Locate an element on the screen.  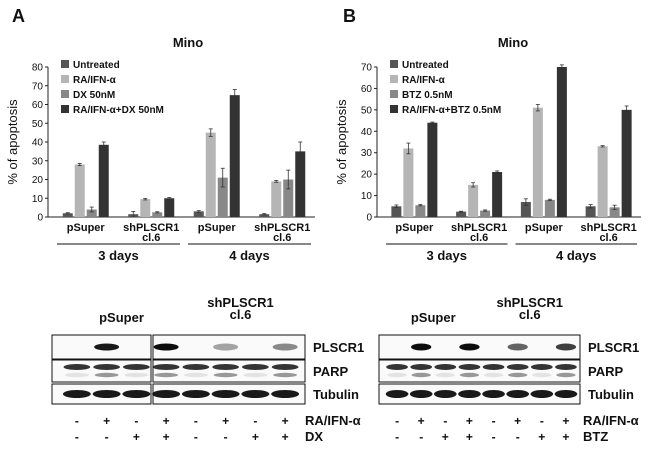
category-label: pSuper is located at coordinates (414, 228).